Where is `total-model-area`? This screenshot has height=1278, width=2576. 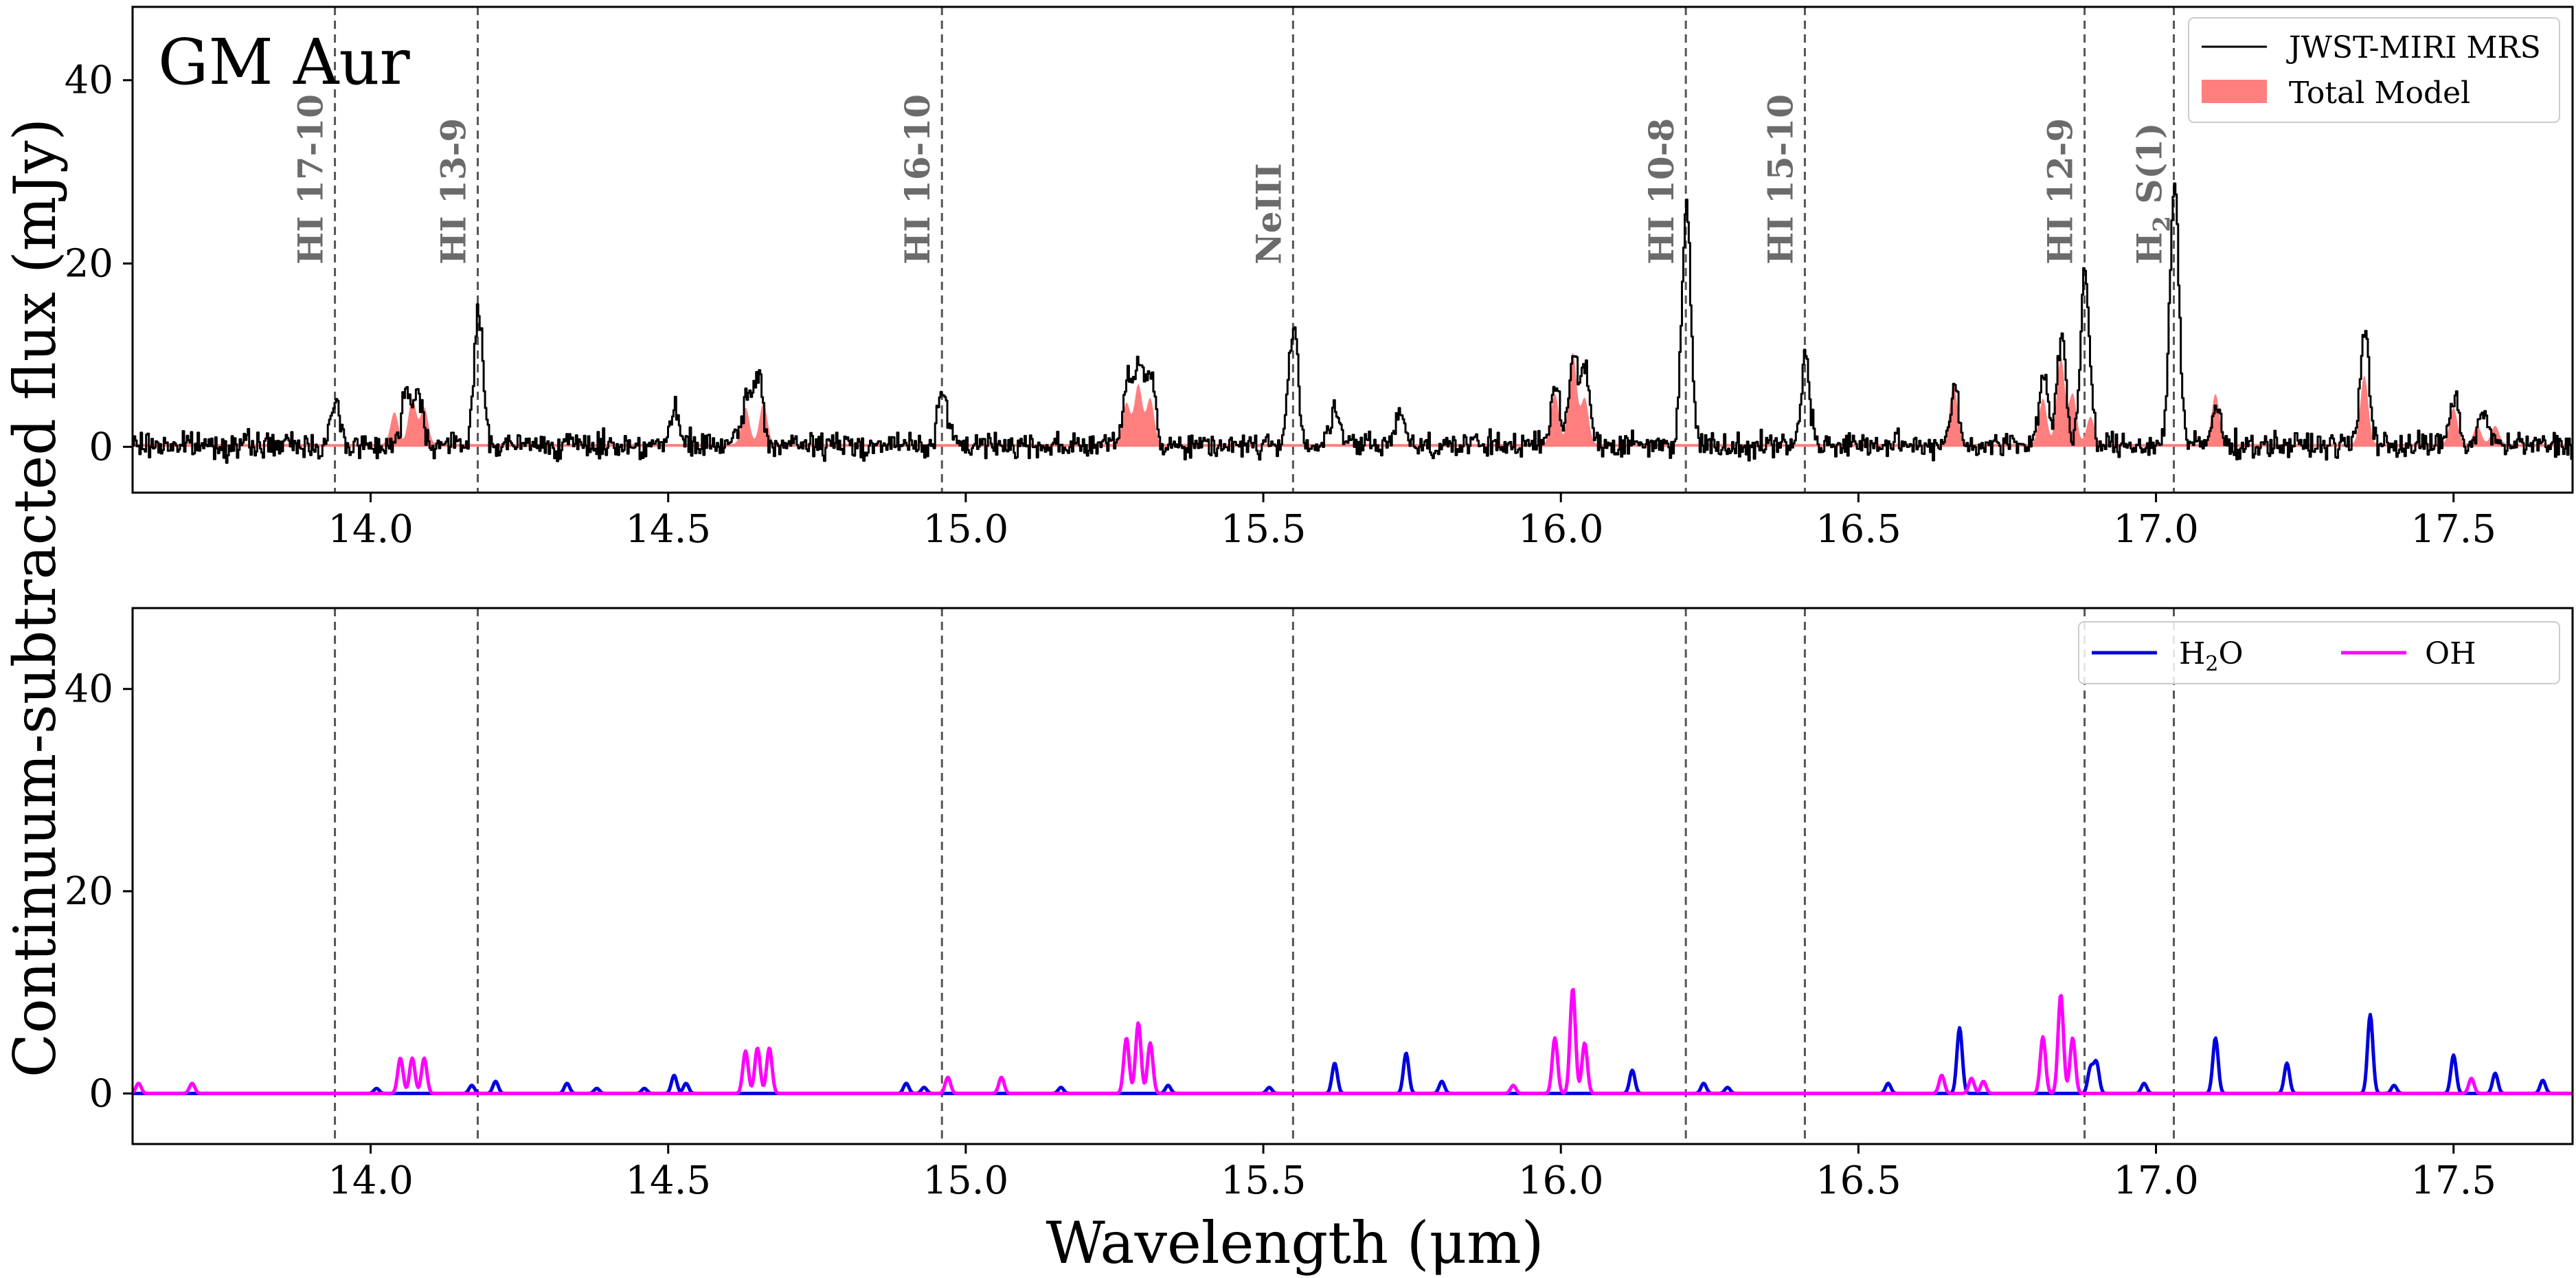 total-model-area is located at coordinates (1353, 400).